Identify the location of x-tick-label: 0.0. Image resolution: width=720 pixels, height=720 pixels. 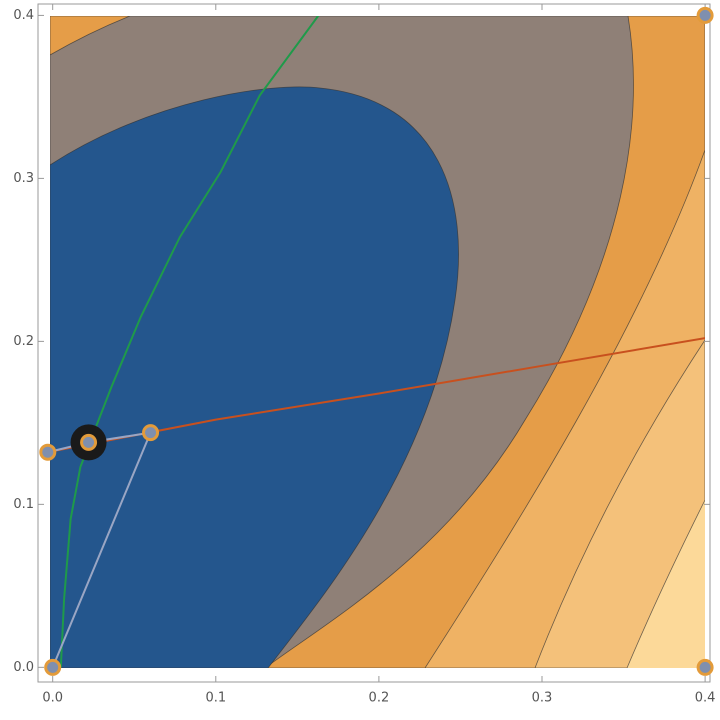
(52, 698).